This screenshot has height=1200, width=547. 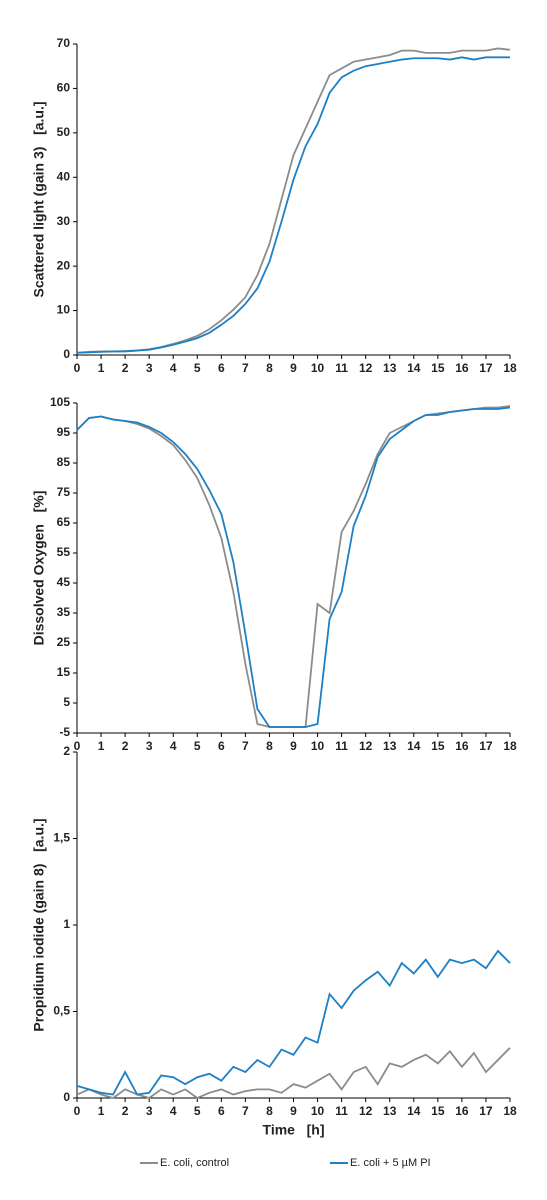 What do you see at coordinates (64, 43) in the screenshot?
I see `y-tick-label: 70` at bounding box center [64, 43].